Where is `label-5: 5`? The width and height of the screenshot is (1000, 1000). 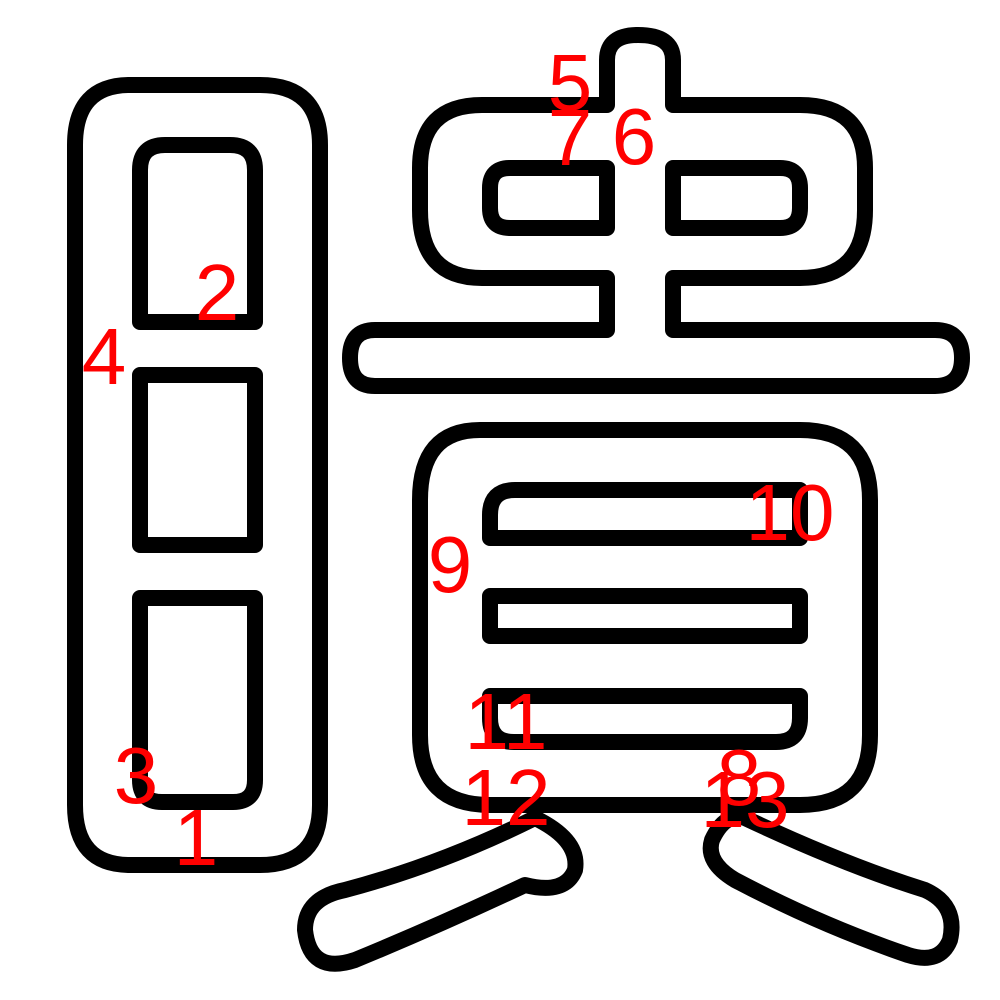 label-5: 5 is located at coordinates (570, 82).